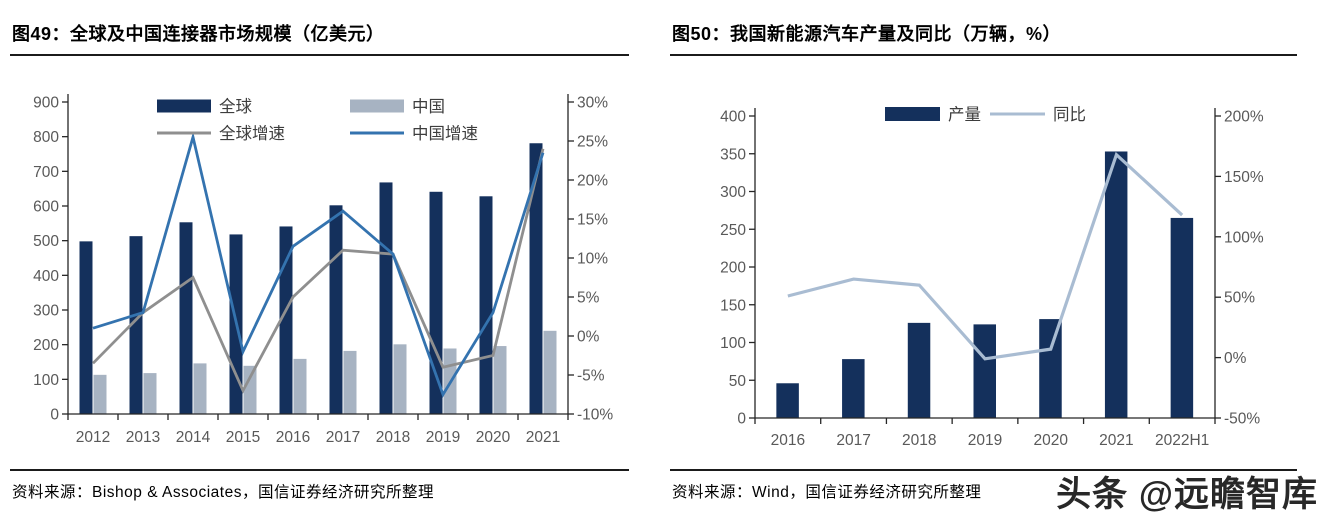 The image size is (1323, 525). I want to click on figure-50-source: 资料来源：Wind，国信证券经济研究所整理, so click(827, 492).